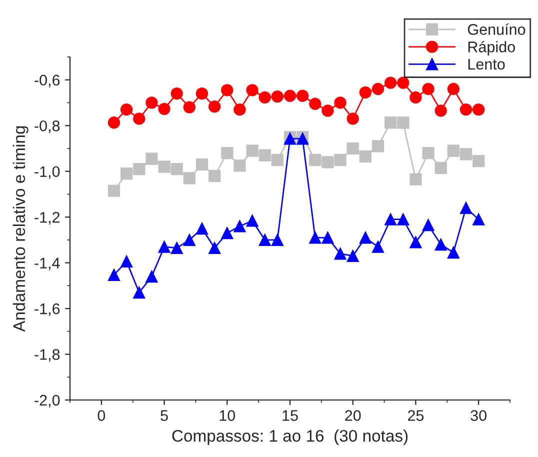  Describe the element at coordinates (47, 127) in the screenshot. I see `y-tick-label: -0,8` at that location.